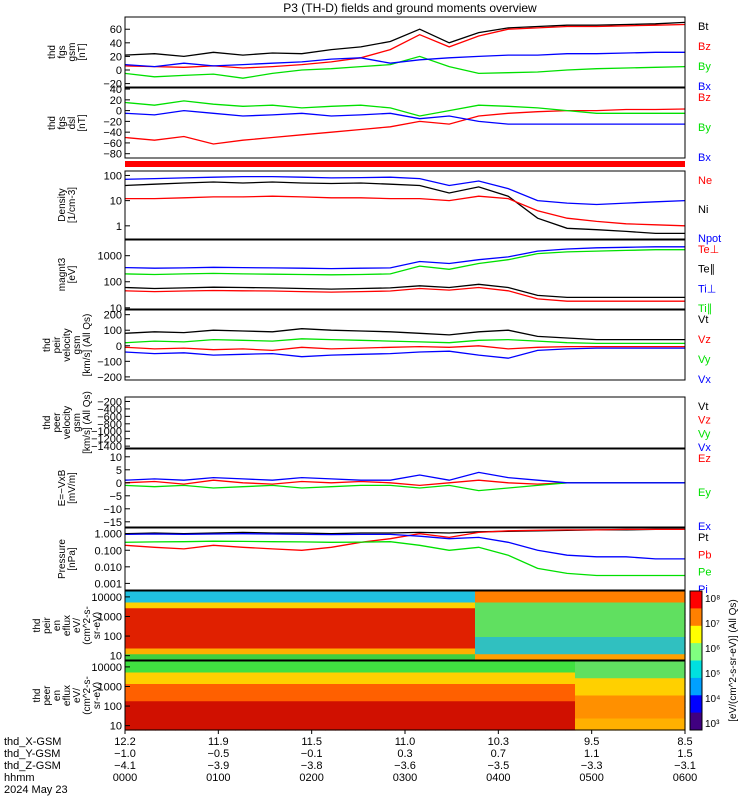  What do you see at coordinates (684, 754) in the screenshot?
I see `x-tick-label-y: 1.5` at bounding box center [684, 754].